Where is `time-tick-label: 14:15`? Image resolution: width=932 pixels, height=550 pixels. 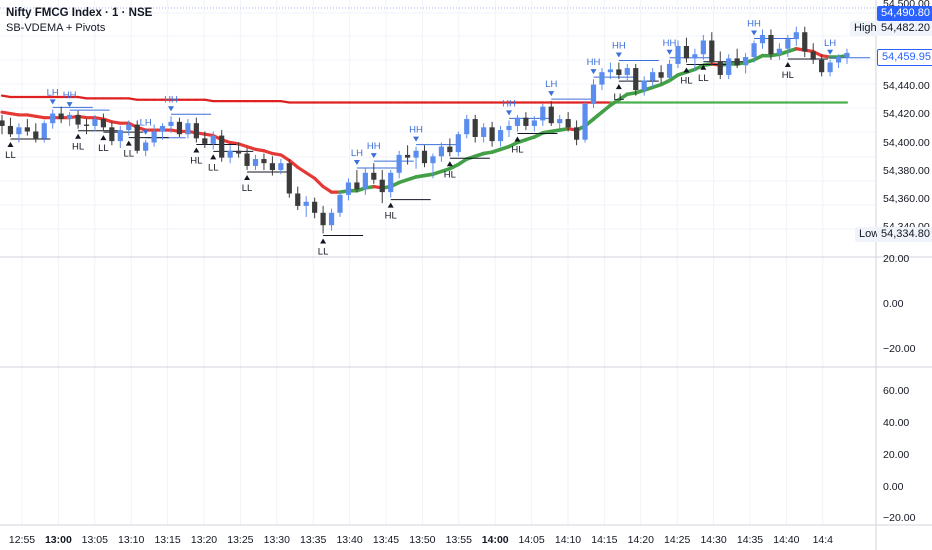
time-tick-label: 14:15 is located at coordinates (604, 540).